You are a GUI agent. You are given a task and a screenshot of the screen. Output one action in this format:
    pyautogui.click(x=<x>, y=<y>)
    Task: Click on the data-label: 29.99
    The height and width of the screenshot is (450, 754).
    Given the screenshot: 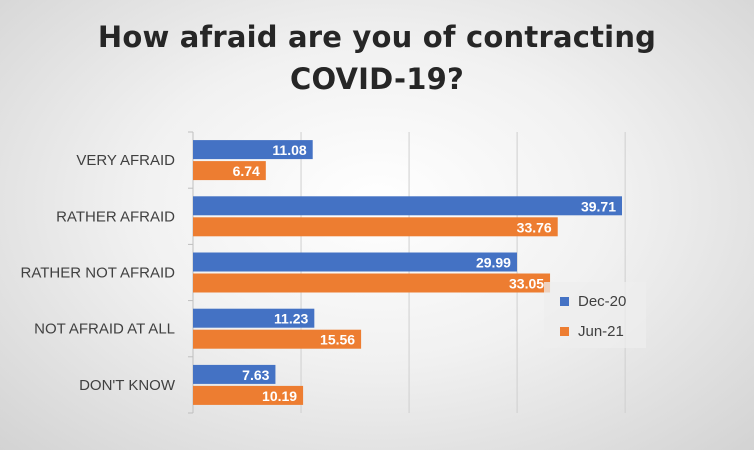 What is the action you would take?
    pyautogui.click(x=493, y=263)
    